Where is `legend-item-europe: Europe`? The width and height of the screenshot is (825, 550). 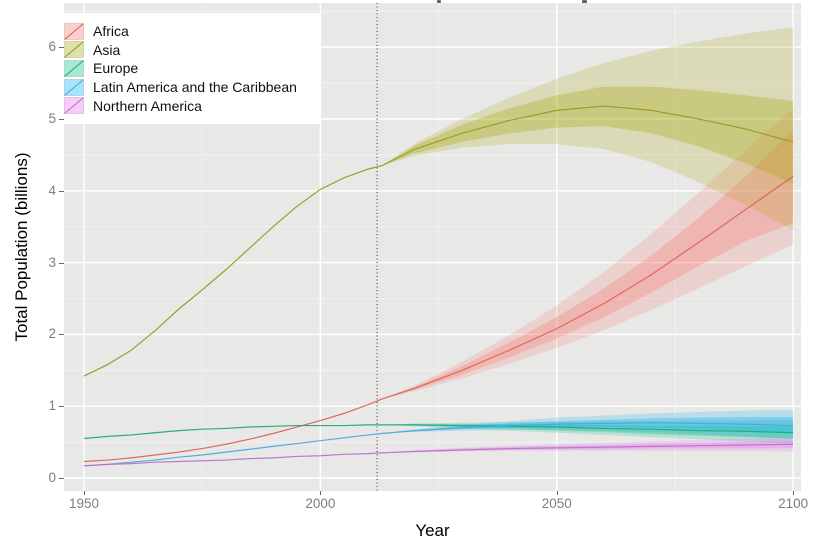 legend-item-europe: Europe is located at coordinates (188, 68).